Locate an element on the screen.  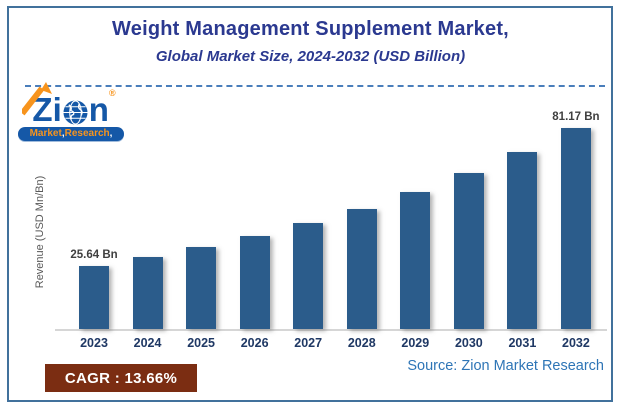
x-tick-label-2024: 2024 is located at coordinates (147, 343).